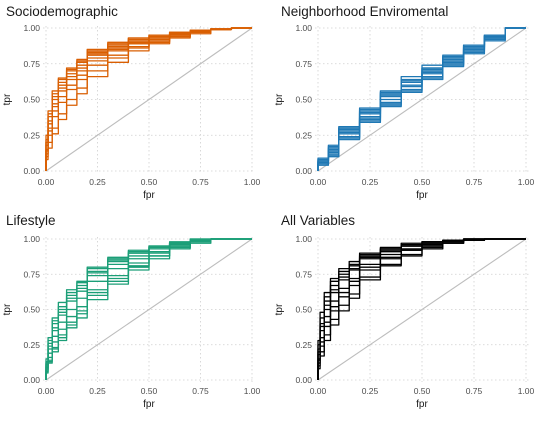 This screenshot has width=550, height=421. What do you see at coordinates (364, 11) in the screenshot?
I see `panel-title: Neighborhood Enviromental` at bounding box center [364, 11].